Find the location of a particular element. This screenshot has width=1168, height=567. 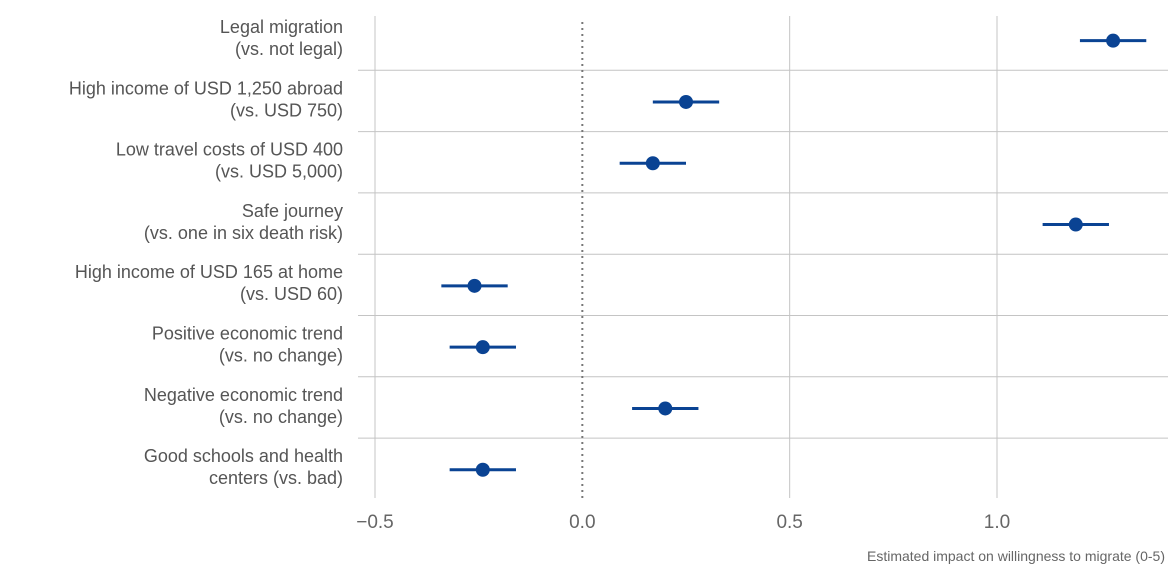

category-label: Legal migration is located at coordinates (281, 27).